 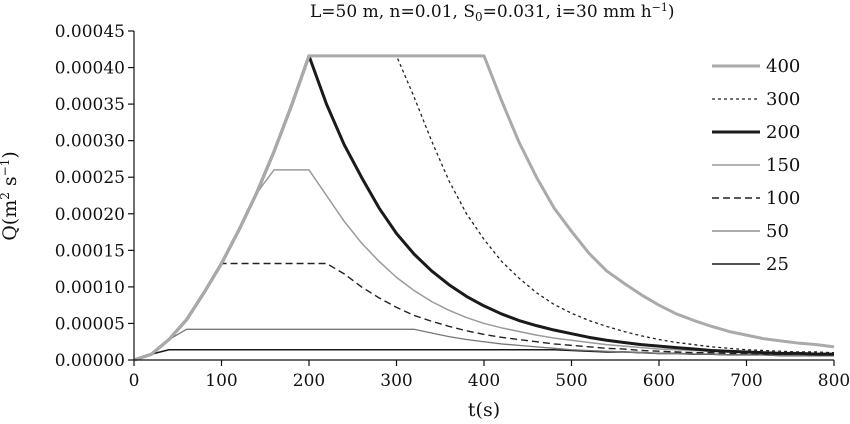 What do you see at coordinates (746, 381) in the screenshot?
I see `x-tick-label: 700` at bounding box center [746, 381].